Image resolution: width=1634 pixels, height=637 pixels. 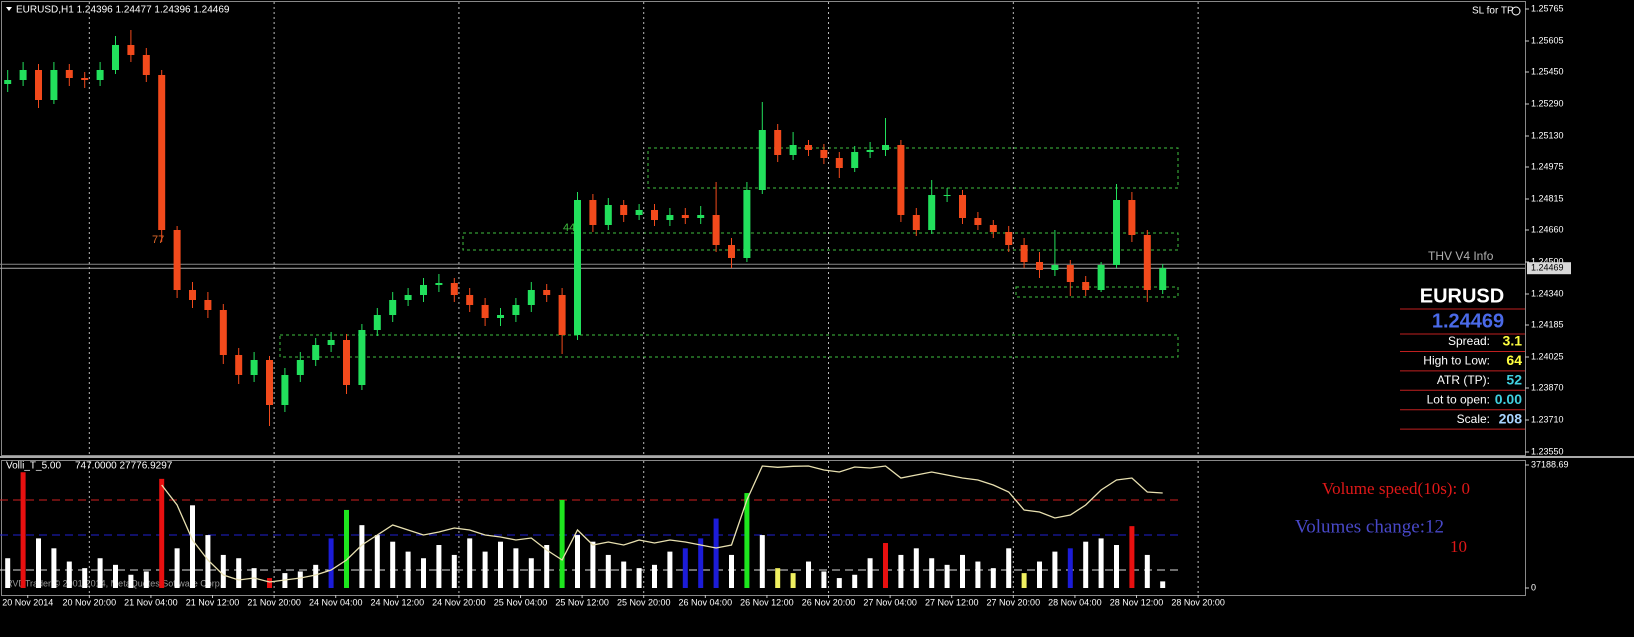 What do you see at coordinates (1547, 135) in the screenshot?
I see `y-tick-label: 1.25130` at bounding box center [1547, 135].